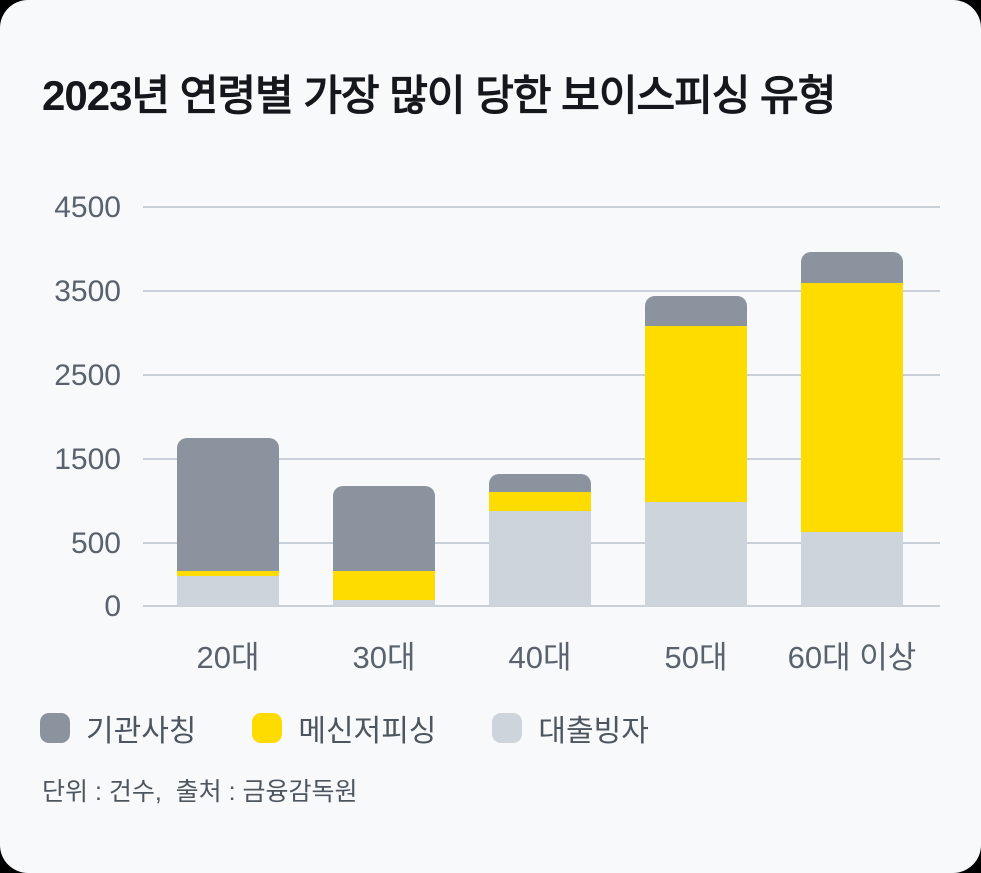 The width and height of the screenshot is (981, 873). Describe the element at coordinates (95, 543) in the screenshot. I see `y-tick-label-500: 500` at that location.